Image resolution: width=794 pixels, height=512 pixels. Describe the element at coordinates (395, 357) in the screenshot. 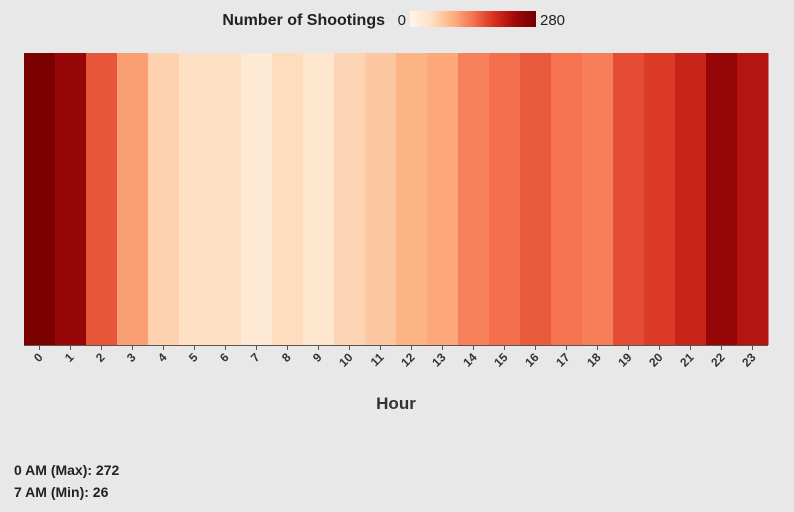

I see `x-axis-ticks: 0 1 2 3 4 5 6 7 8 9 10 11 12 13 14 15 16 17 18 19 20 21 22 23` at that location.